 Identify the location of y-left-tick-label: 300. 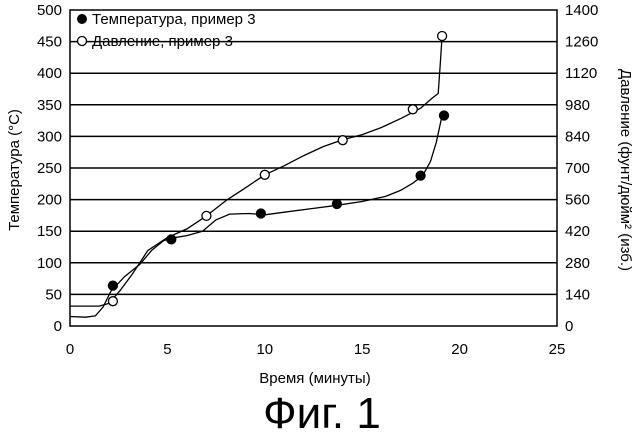
(49, 136).